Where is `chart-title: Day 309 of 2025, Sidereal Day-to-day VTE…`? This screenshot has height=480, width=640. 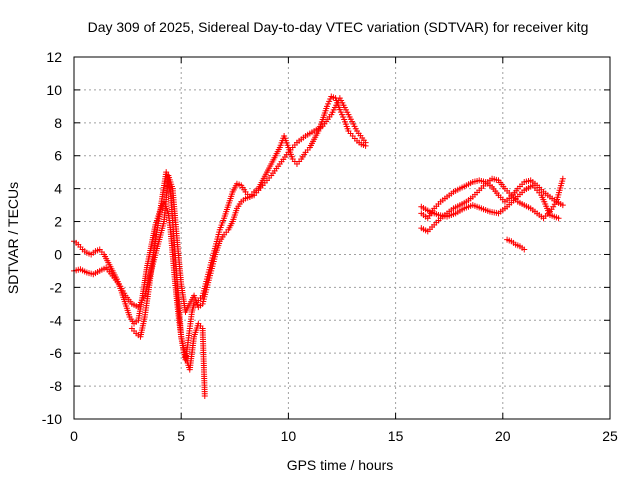
chart-title: Day 309 of 2025, Sidereal Day-to-day VTE… is located at coordinates (338, 27).